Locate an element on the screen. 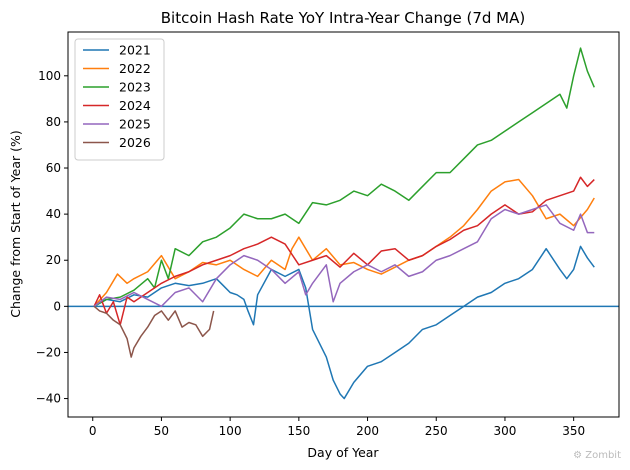 The image size is (630, 470). x-tick-label: 200 is located at coordinates (367, 431).